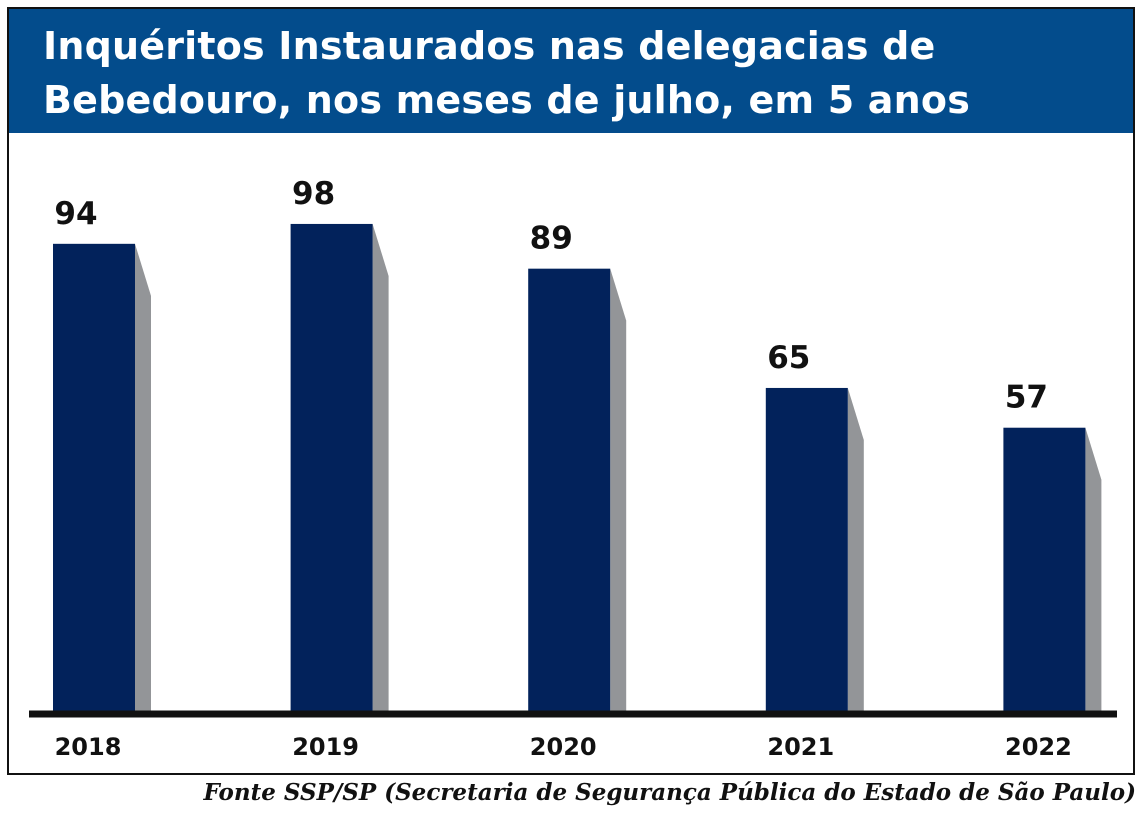 The image size is (1145, 817). I want to click on bar-2022, so click(1044, 569).